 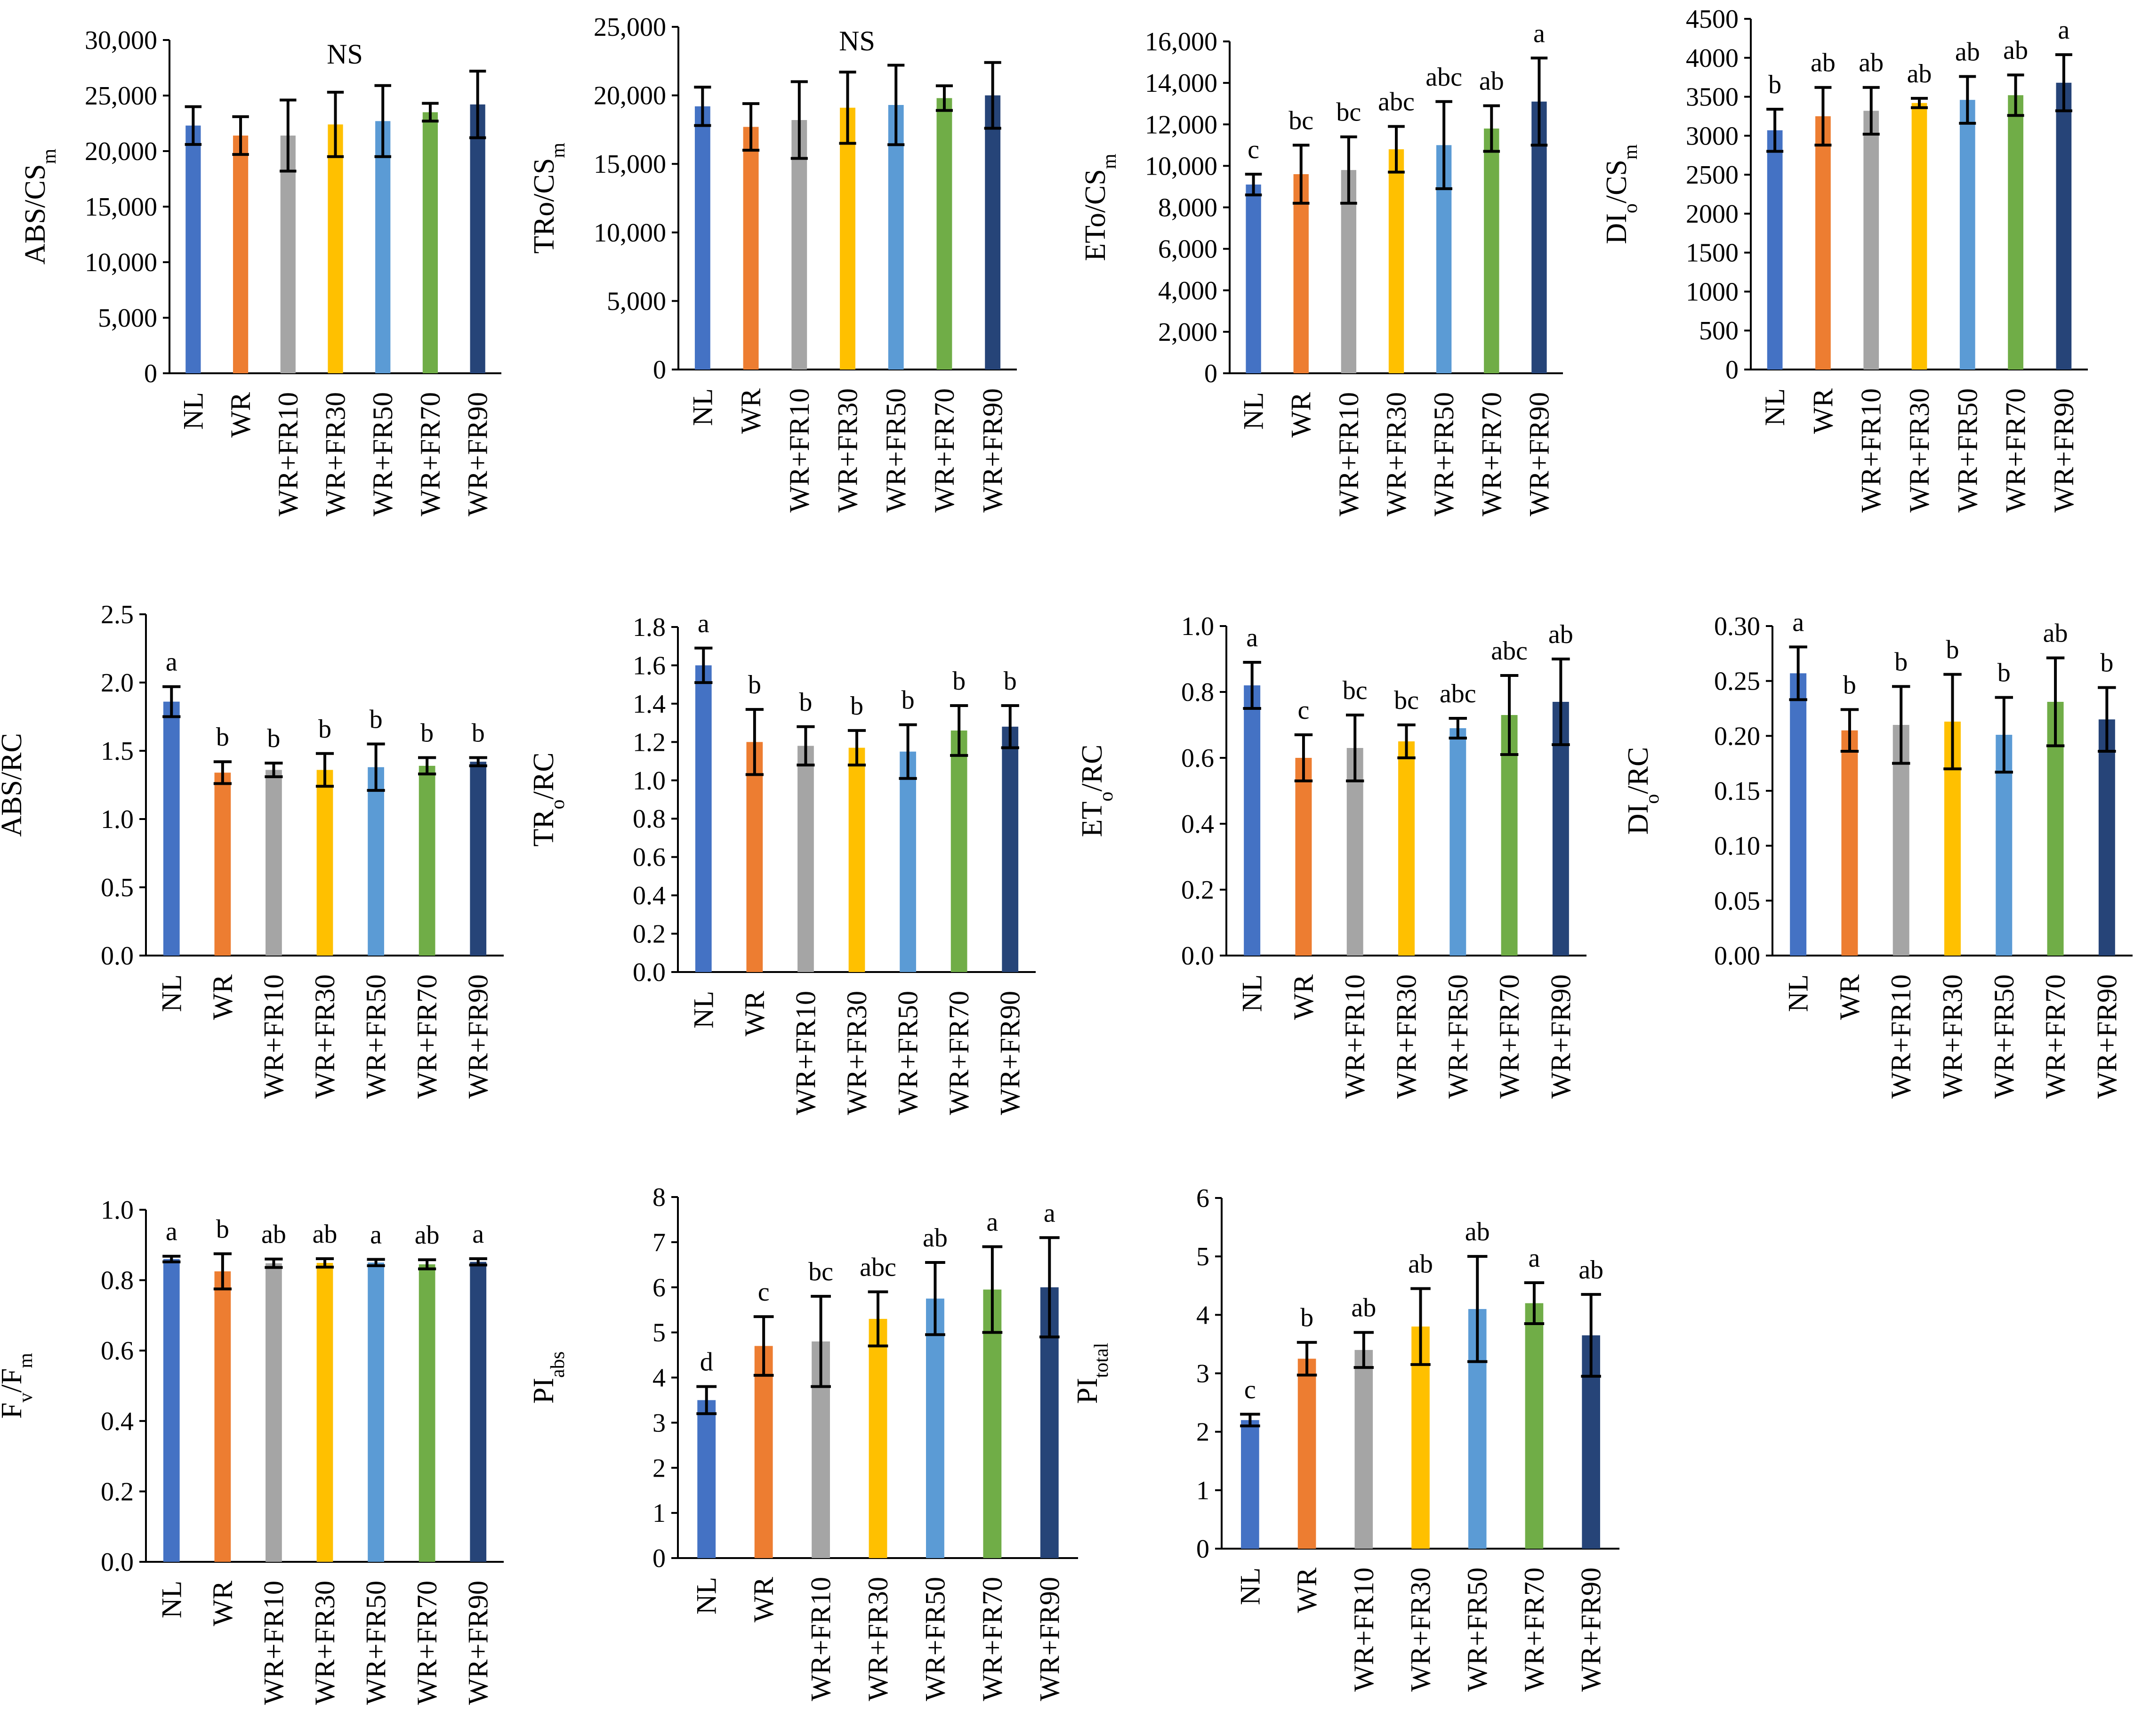 What do you see at coordinates (544, 775) in the screenshot?
I see `y-axis-title-part: /RC` at bounding box center [544, 775].